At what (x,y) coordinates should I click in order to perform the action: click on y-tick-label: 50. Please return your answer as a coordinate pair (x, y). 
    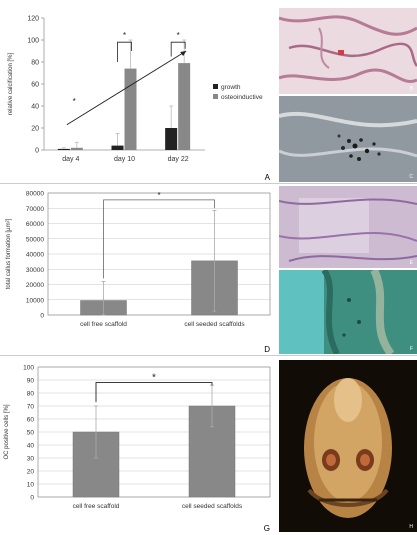
    Looking at the image, I should click on (31, 433).